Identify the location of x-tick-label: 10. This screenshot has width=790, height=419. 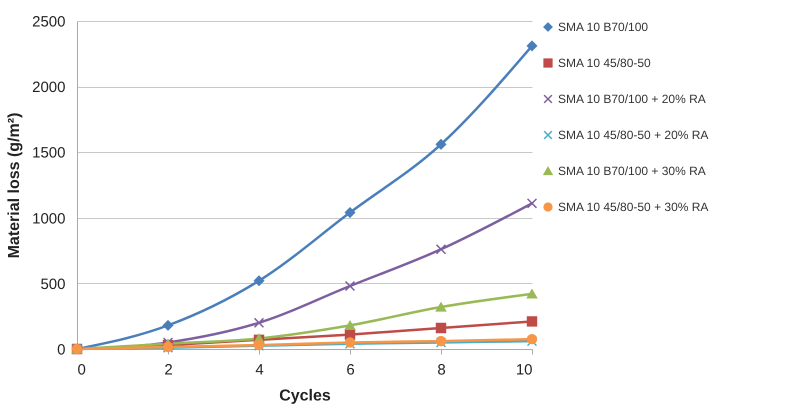
(524, 370).